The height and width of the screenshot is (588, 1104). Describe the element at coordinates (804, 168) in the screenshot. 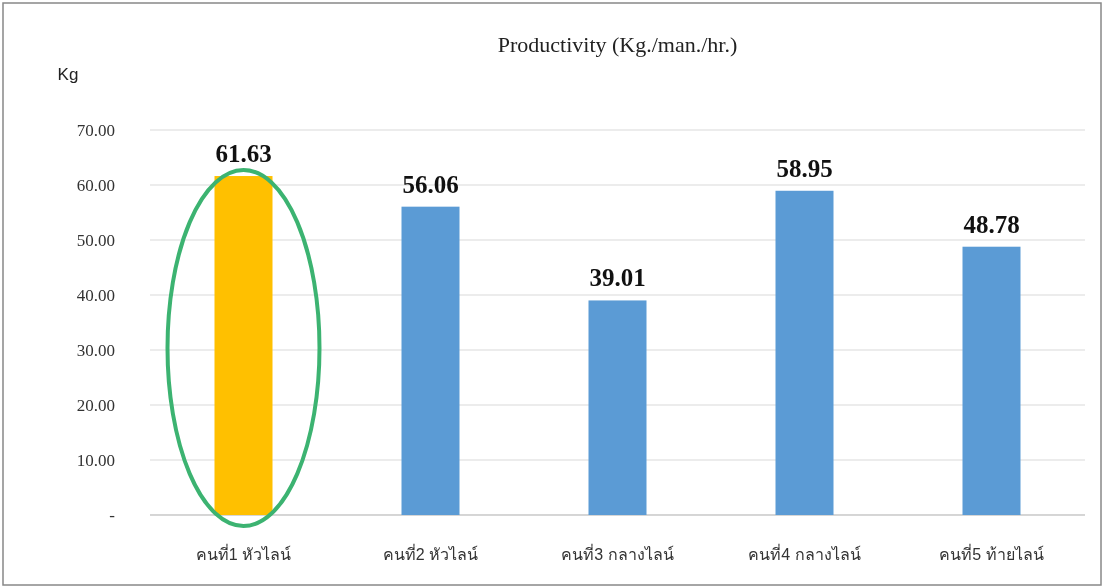

I see `data-label: 58.95` at that location.